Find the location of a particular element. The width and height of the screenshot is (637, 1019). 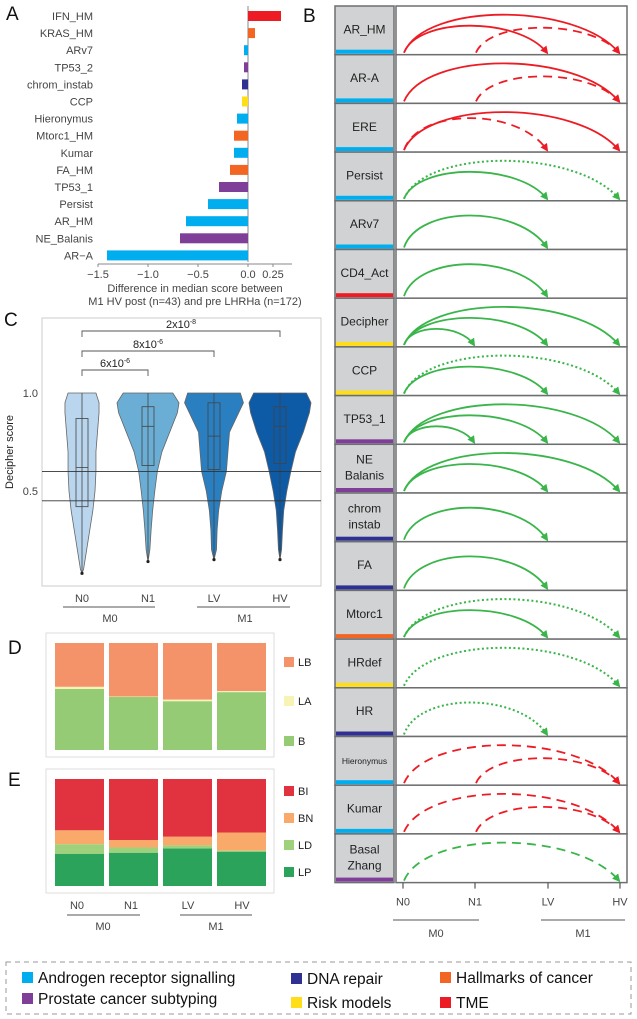

row-hr: HR is located at coordinates (481, 712).